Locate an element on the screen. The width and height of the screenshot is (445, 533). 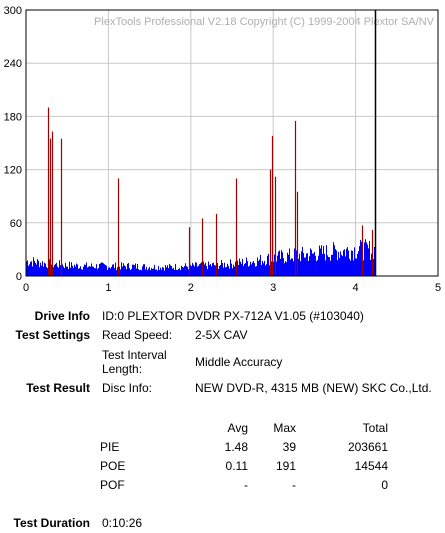
test-duration-value: 0:10:26 is located at coordinates (122, 523).